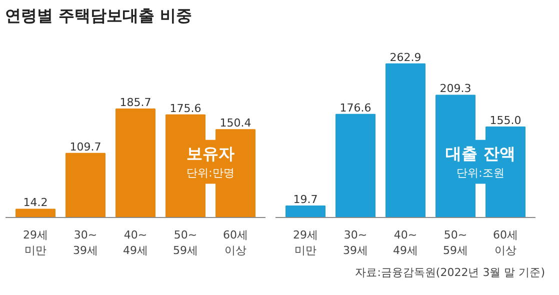 This screenshot has height=295, width=559. I want to click on data-label: 176.6, so click(356, 107).